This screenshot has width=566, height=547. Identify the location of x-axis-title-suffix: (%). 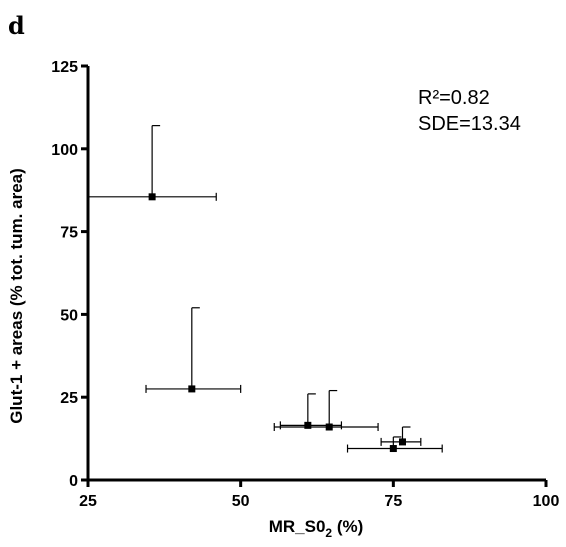
(347, 526).